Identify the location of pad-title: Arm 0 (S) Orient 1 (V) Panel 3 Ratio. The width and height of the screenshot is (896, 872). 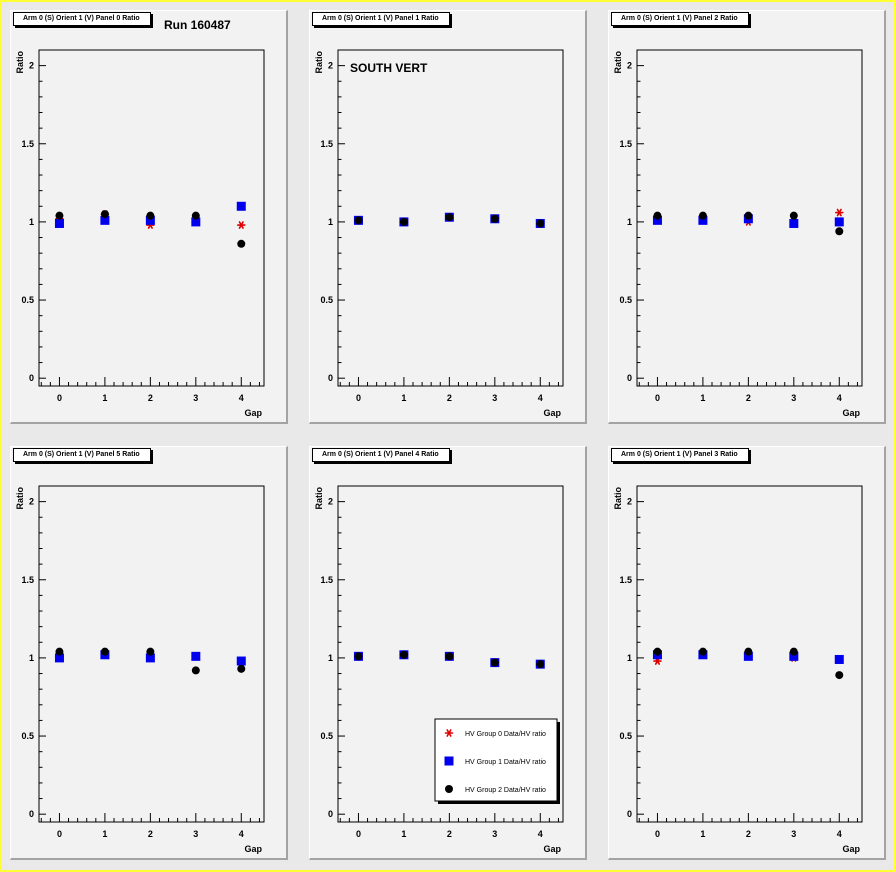
(680, 455).